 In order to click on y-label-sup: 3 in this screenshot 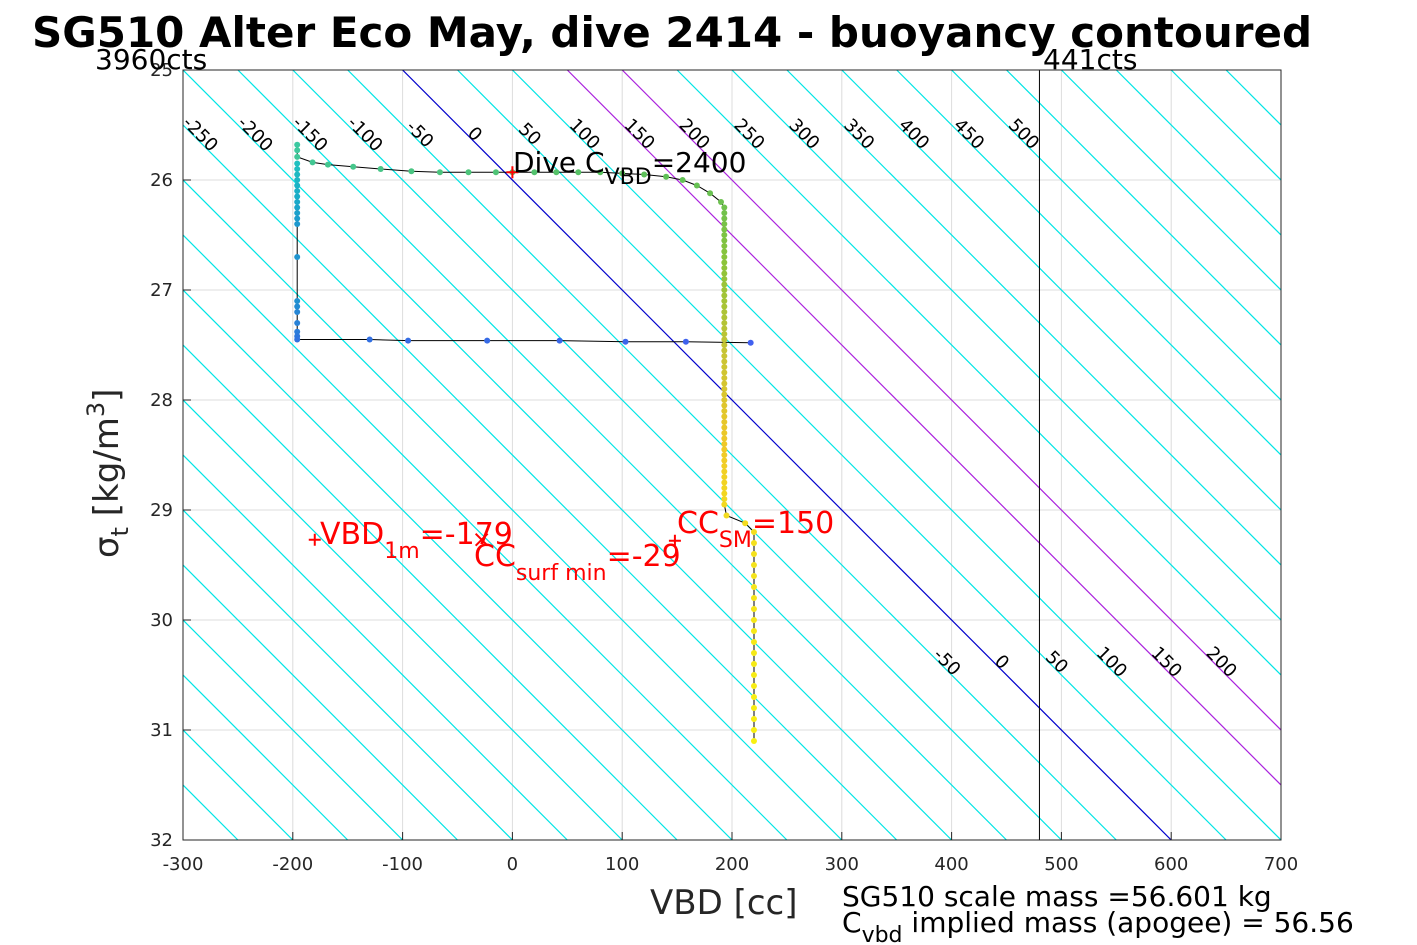, I will do `click(96, 409)`.